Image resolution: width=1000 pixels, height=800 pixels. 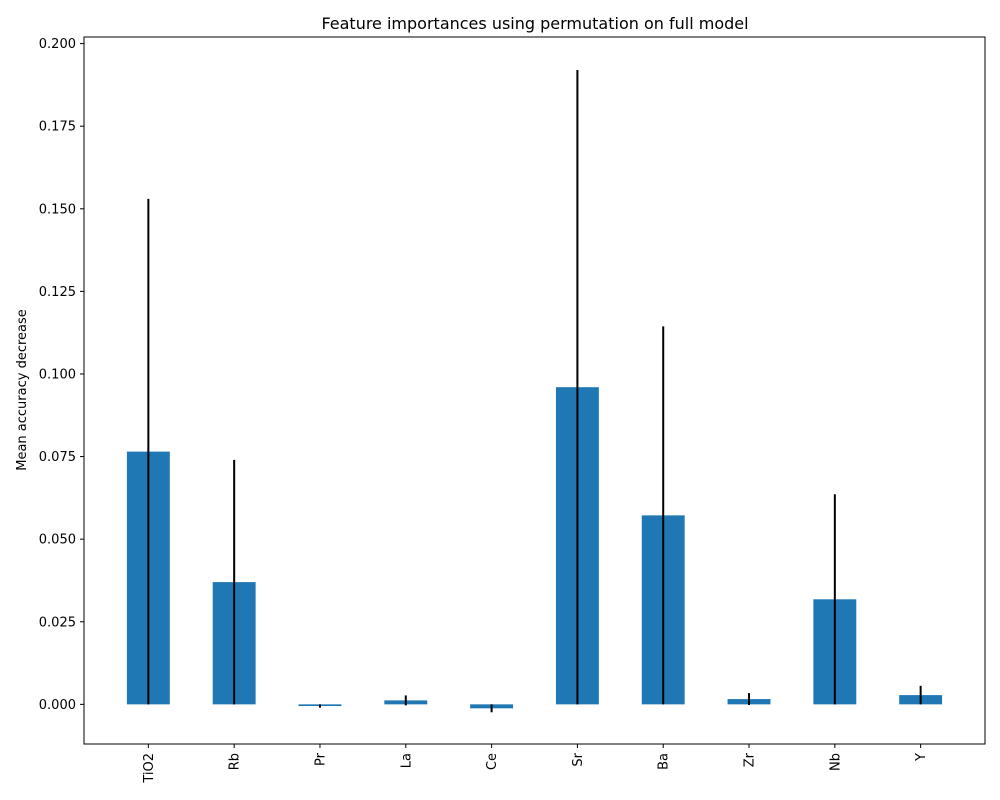 I want to click on y-tick-label: 0.150, so click(x=57, y=209).